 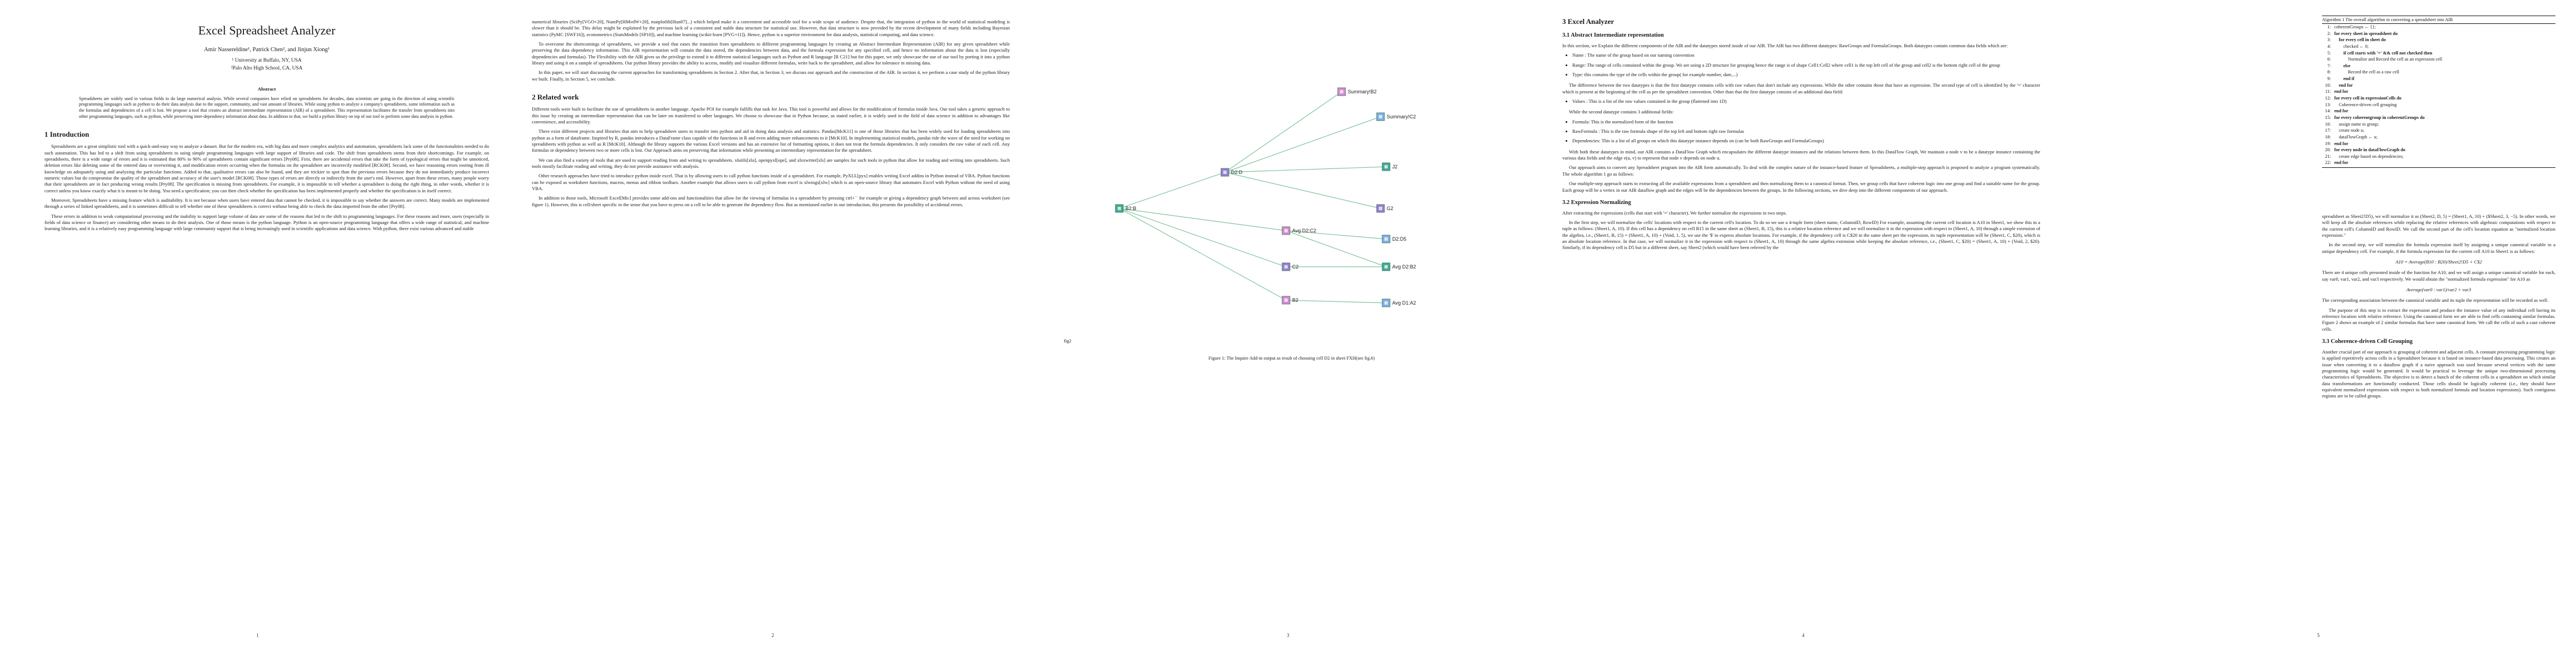 What do you see at coordinates (2438, 163) in the screenshot?
I see `algorithm-line: 22: end for` at bounding box center [2438, 163].